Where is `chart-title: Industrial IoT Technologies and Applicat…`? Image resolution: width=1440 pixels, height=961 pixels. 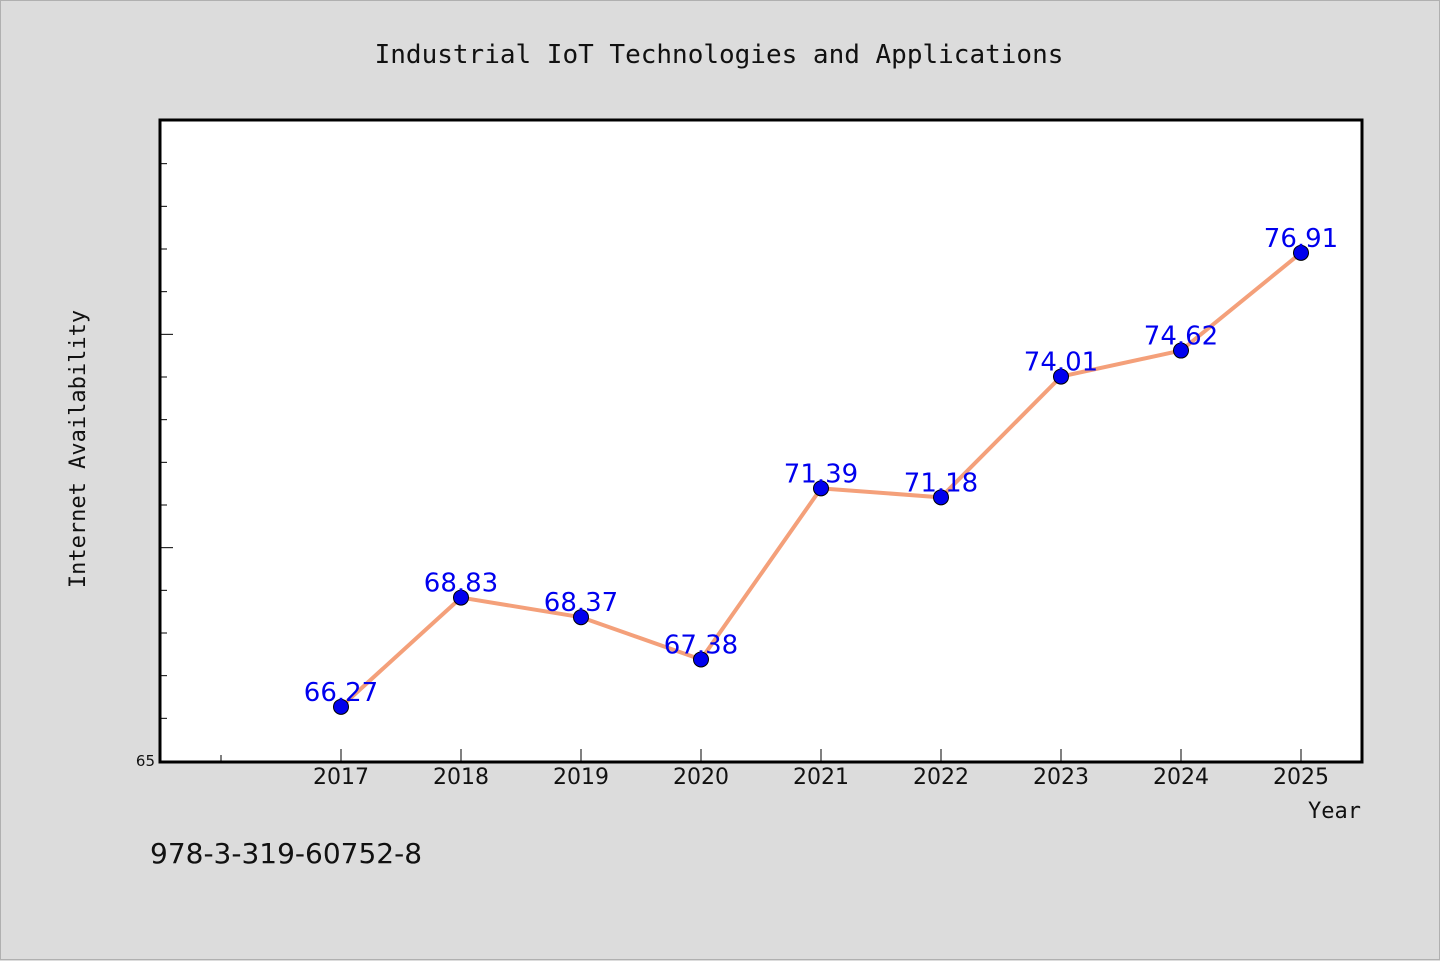
chart-title: Industrial IoT Technologies and Applicat… is located at coordinates (719, 55).